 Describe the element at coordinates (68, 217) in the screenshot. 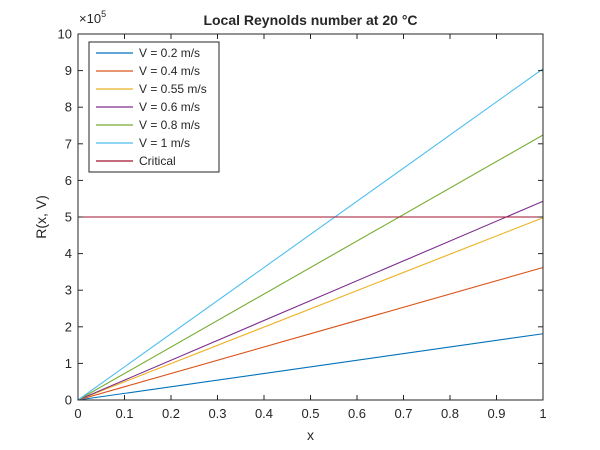

I see `y-tick-label-5: 5` at that location.